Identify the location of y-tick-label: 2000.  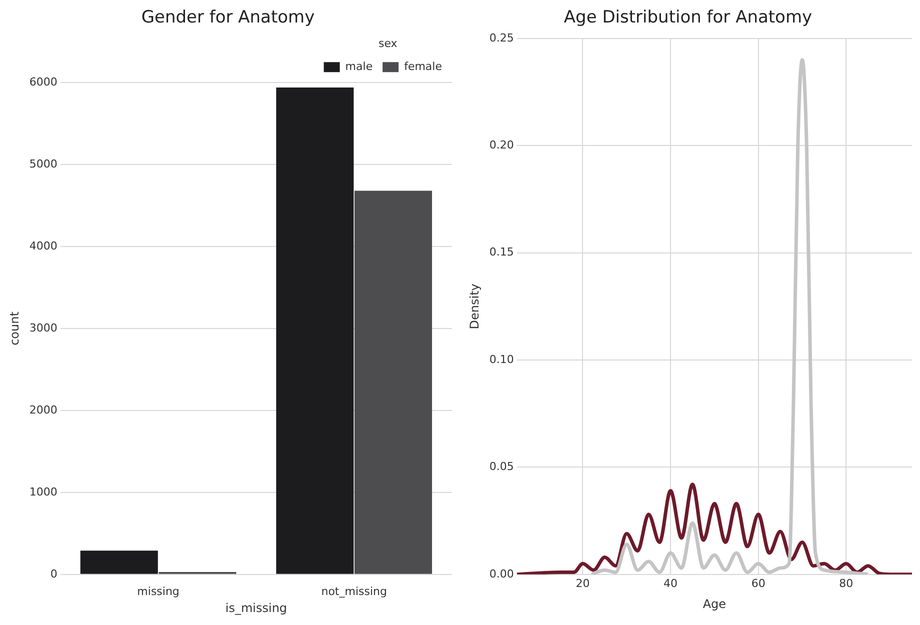
(43, 409).